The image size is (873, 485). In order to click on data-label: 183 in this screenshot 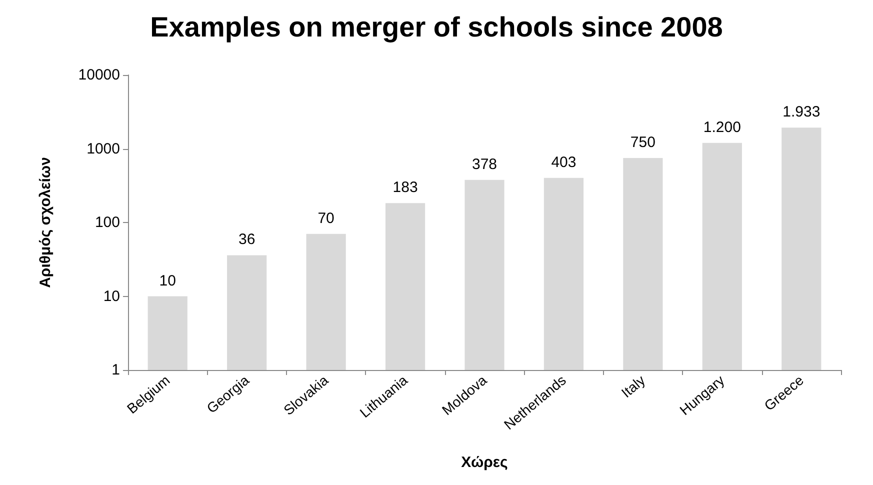, I will do `click(405, 187)`.